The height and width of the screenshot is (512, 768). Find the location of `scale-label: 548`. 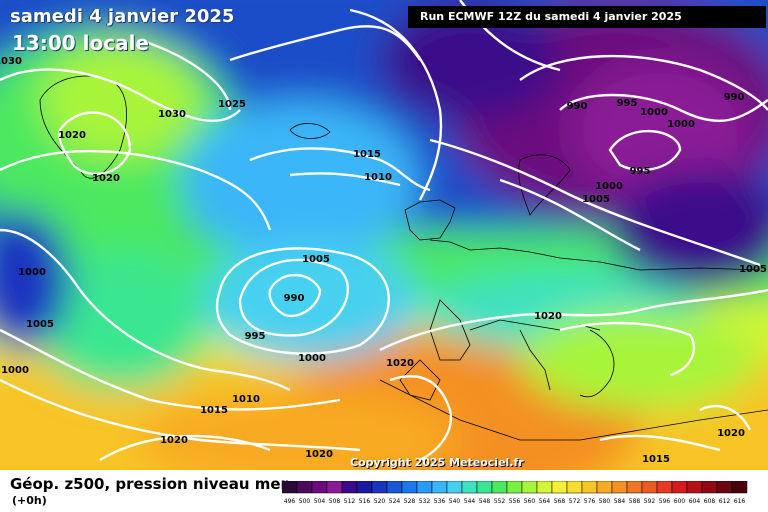

scale-label: 548 is located at coordinates (485, 501).